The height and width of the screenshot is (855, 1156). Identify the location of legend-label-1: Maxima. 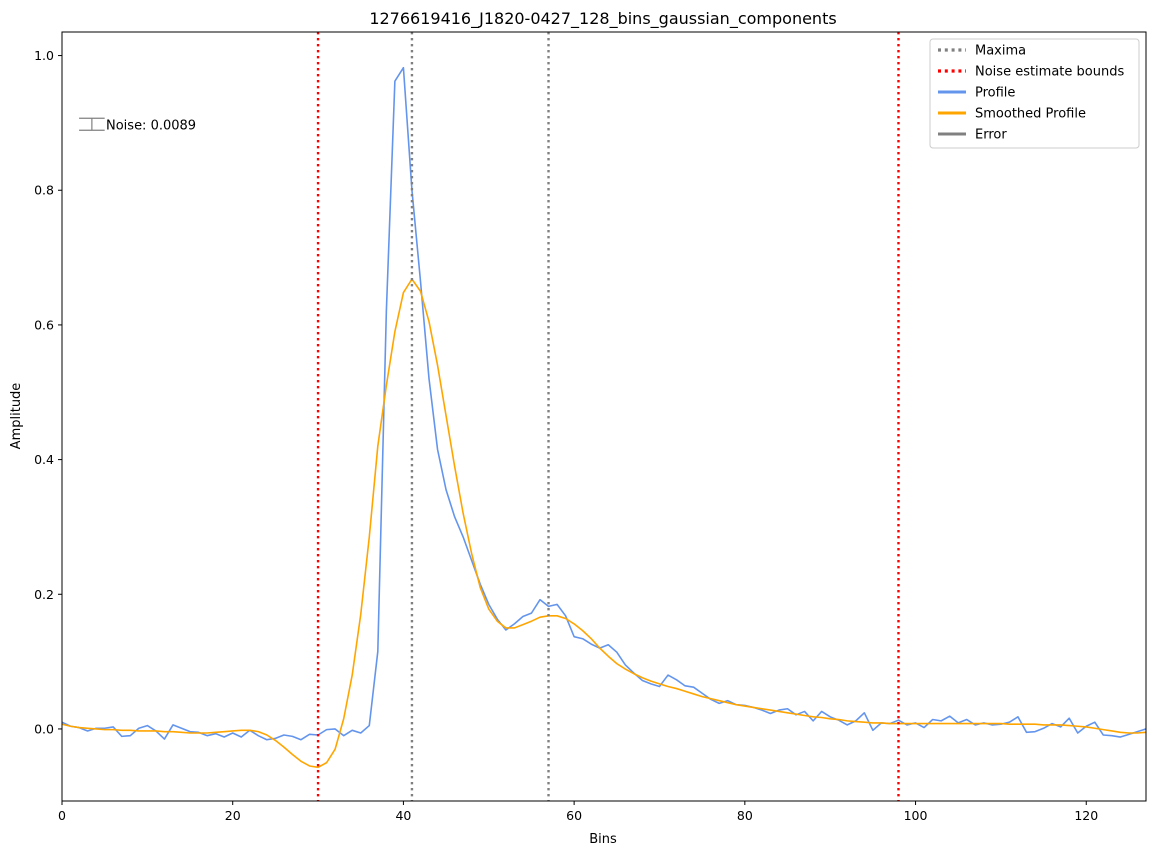
(1000, 51).